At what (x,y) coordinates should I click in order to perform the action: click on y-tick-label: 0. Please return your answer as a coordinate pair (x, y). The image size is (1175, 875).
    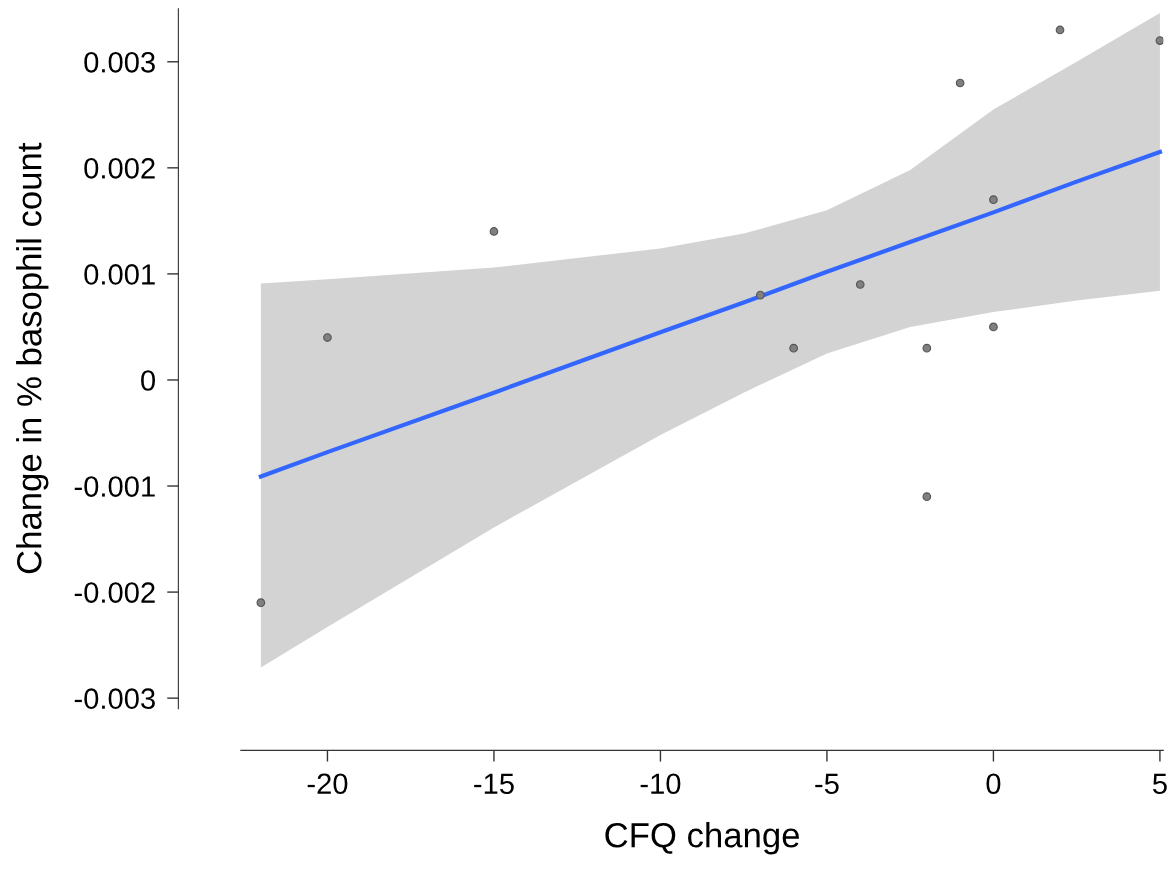
    Looking at the image, I should click on (148, 380).